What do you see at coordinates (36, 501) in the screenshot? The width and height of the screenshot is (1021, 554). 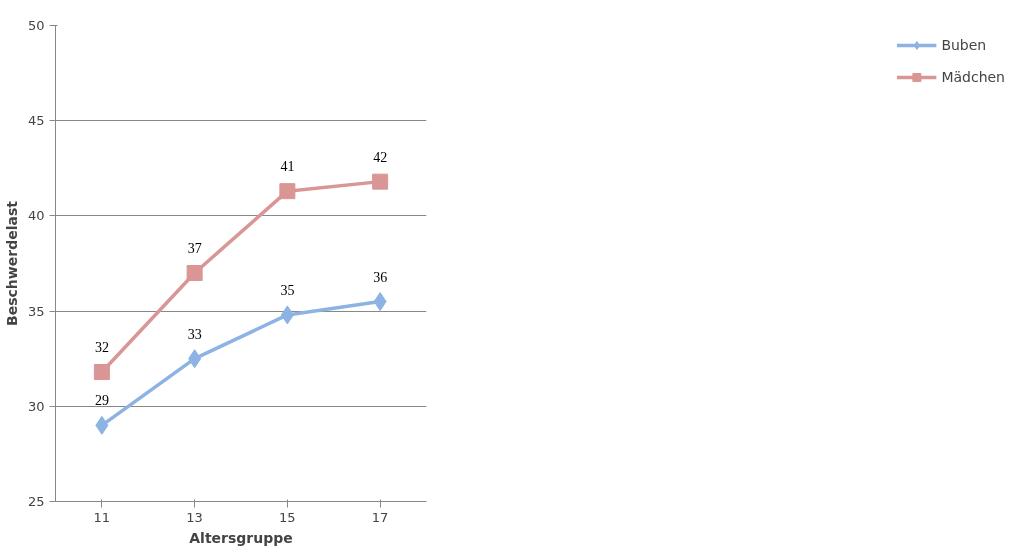 I see `y-tick-label: 25` at bounding box center [36, 501].